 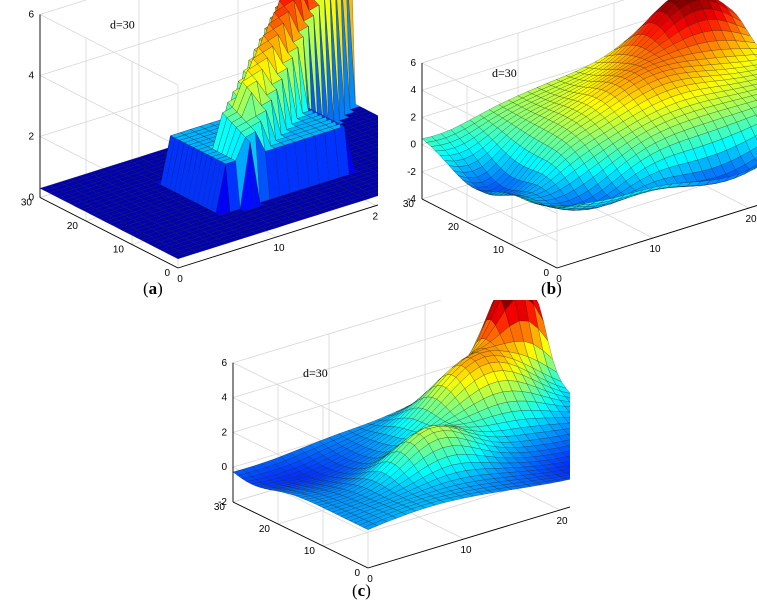 What do you see at coordinates (180, 279) in the screenshot?
I see `x-tick-label-a-0: 0` at bounding box center [180, 279].